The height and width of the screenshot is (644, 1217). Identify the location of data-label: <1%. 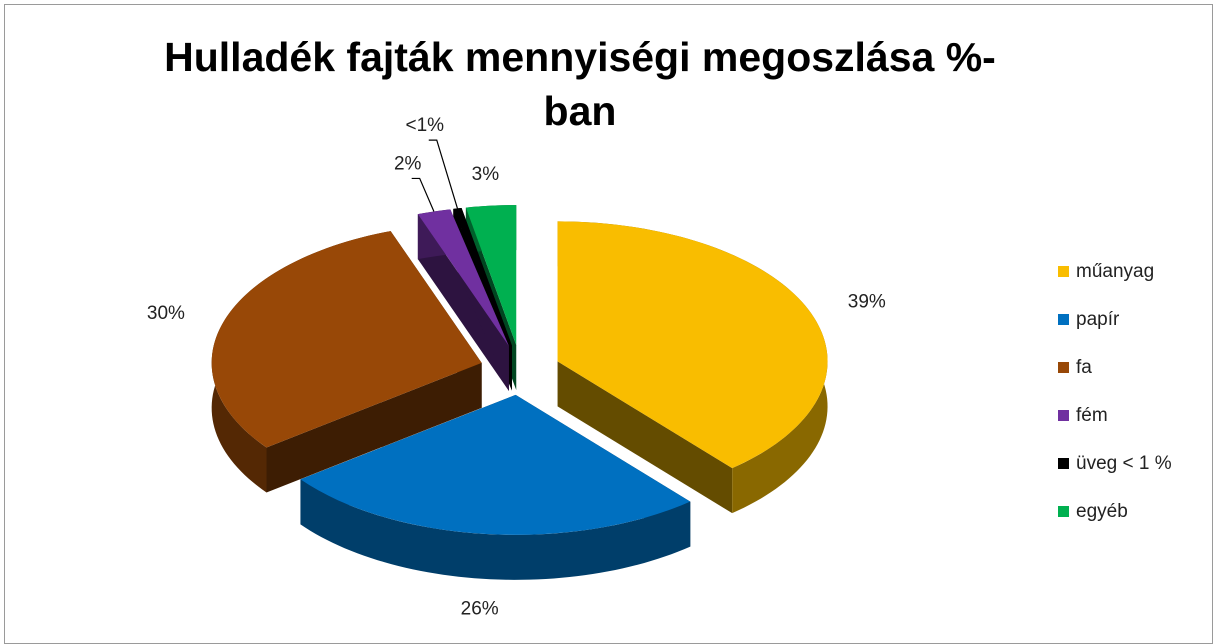
(424, 125).